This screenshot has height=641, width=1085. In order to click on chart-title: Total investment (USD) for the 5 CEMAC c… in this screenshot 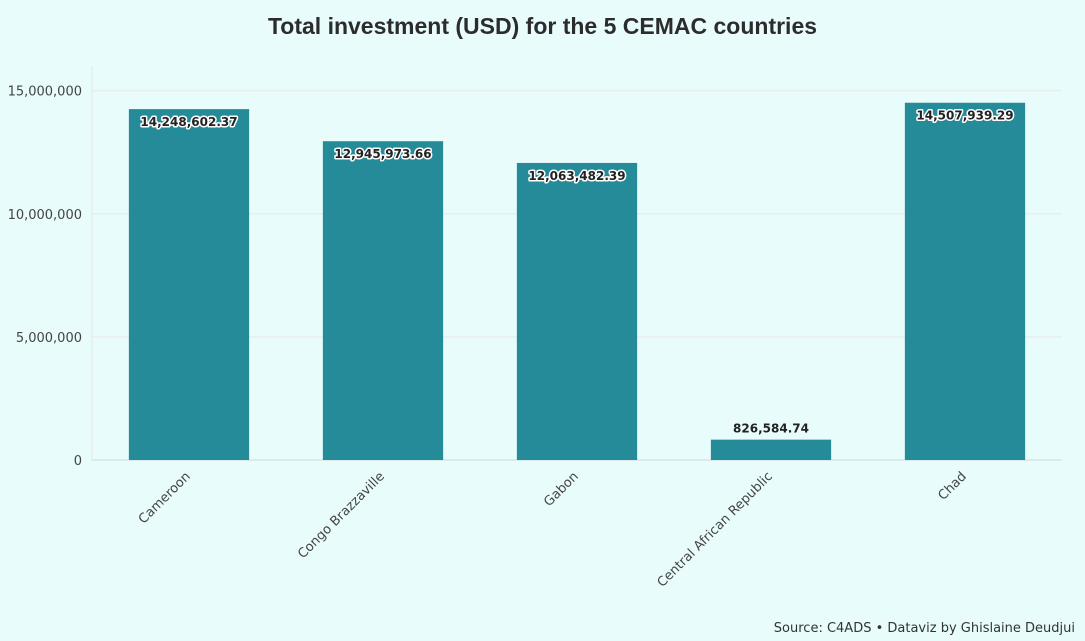, I will do `click(542, 26)`.